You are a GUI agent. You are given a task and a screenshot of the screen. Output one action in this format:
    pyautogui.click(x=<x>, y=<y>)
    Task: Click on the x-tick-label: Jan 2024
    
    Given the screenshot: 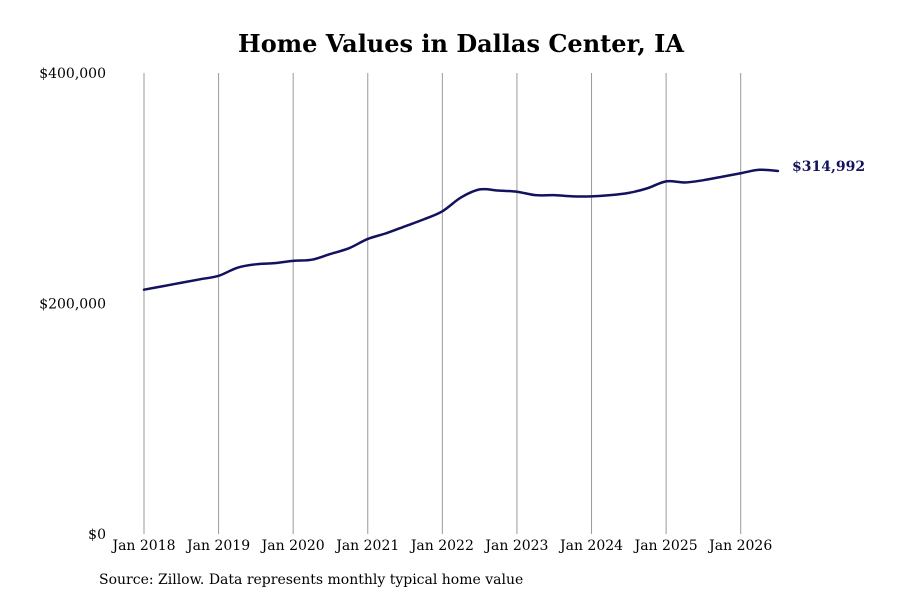 What is the action you would take?
    pyautogui.click(x=590, y=546)
    